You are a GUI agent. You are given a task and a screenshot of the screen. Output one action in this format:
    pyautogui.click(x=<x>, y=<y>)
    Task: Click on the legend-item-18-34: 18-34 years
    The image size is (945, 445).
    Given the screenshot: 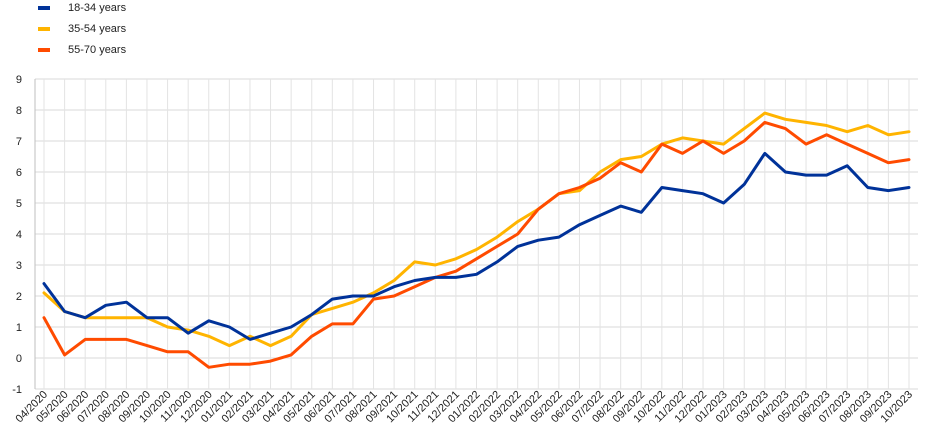 What is the action you would take?
    pyautogui.click(x=138, y=8)
    